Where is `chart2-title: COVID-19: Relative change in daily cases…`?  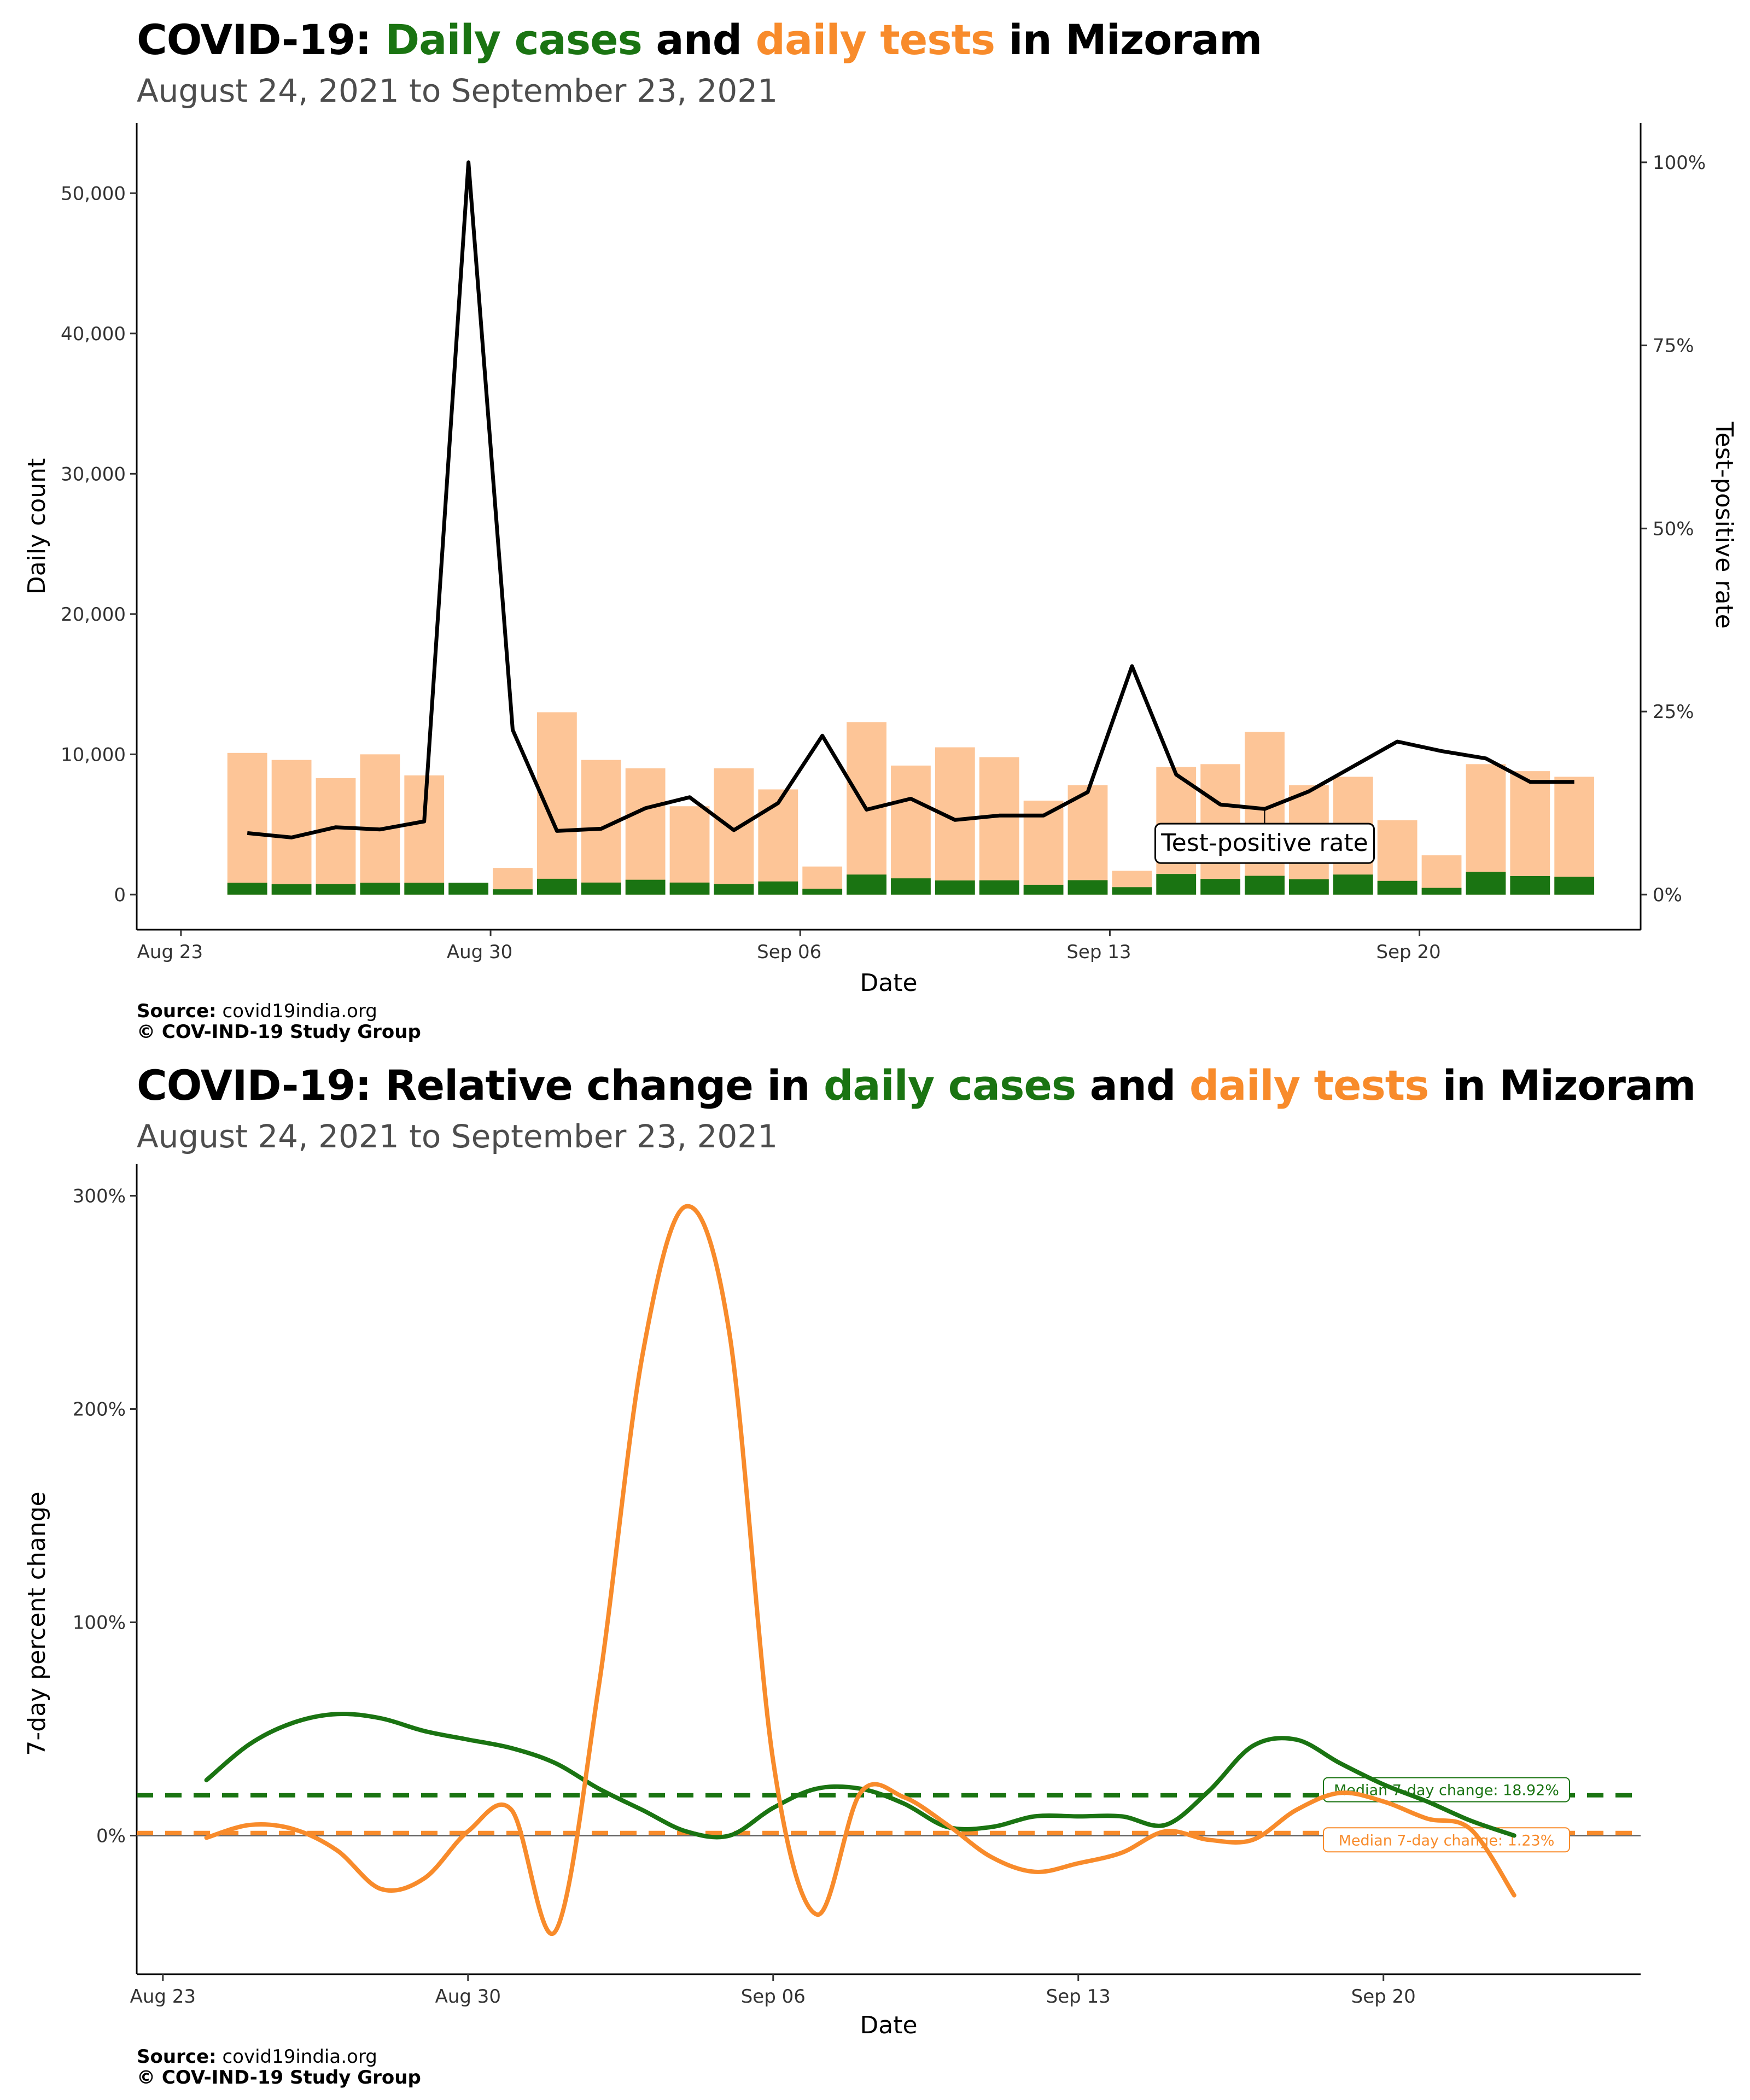
chart2-title: COVID-19: Relative change in daily cases… is located at coordinates (916, 1085).